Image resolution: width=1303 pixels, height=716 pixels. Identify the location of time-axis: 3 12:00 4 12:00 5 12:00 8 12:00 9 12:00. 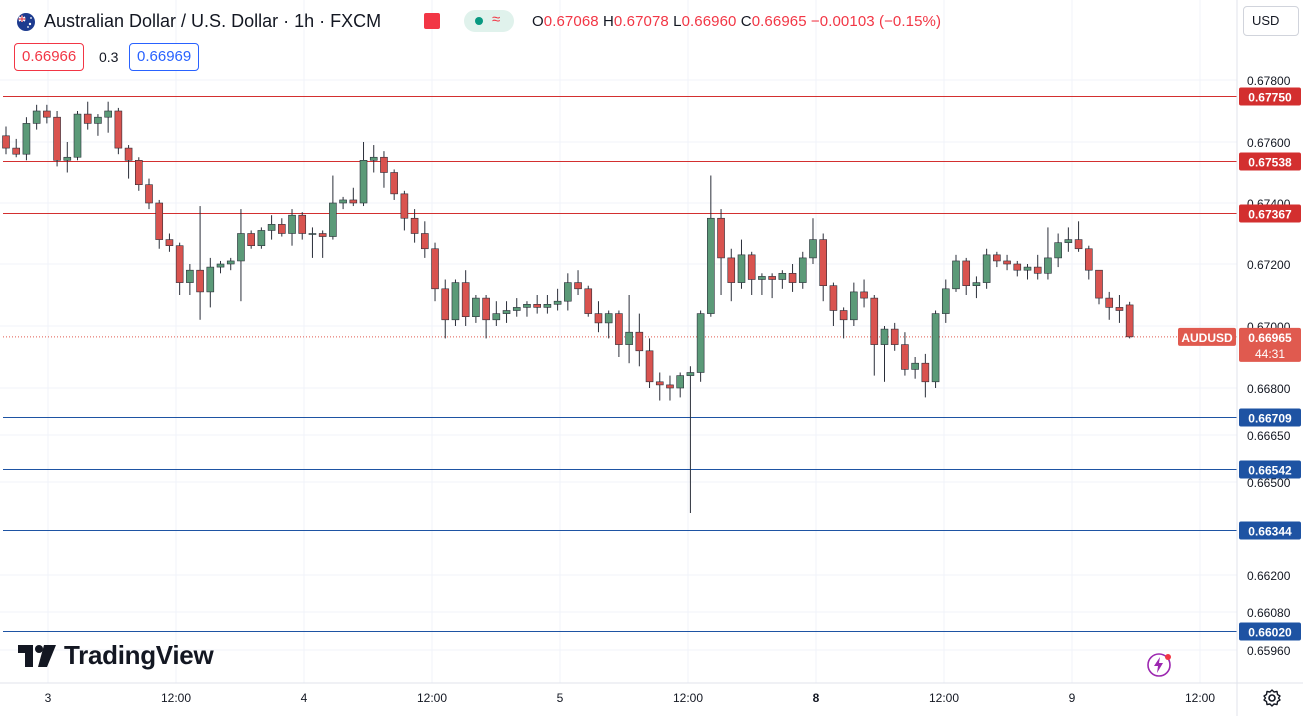
(630, 698).